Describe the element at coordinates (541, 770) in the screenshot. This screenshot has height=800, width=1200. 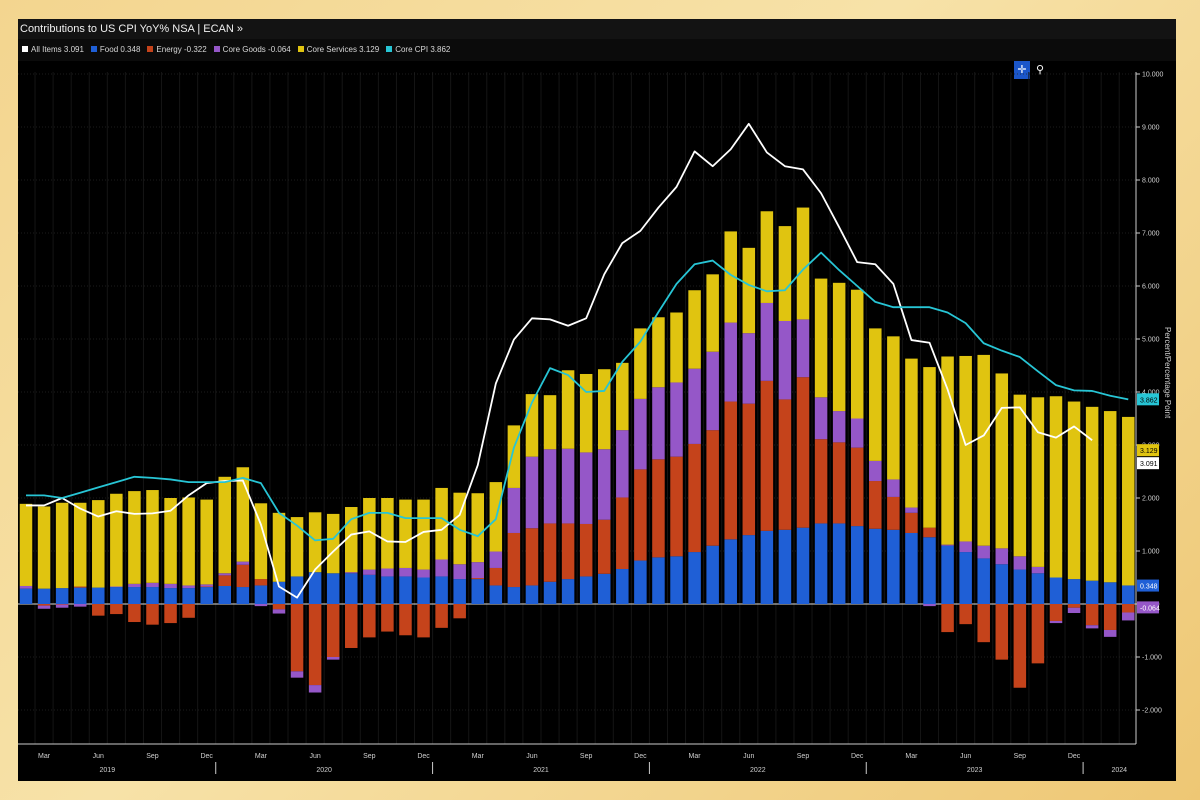
I see `x-year-label: 2021` at that location.